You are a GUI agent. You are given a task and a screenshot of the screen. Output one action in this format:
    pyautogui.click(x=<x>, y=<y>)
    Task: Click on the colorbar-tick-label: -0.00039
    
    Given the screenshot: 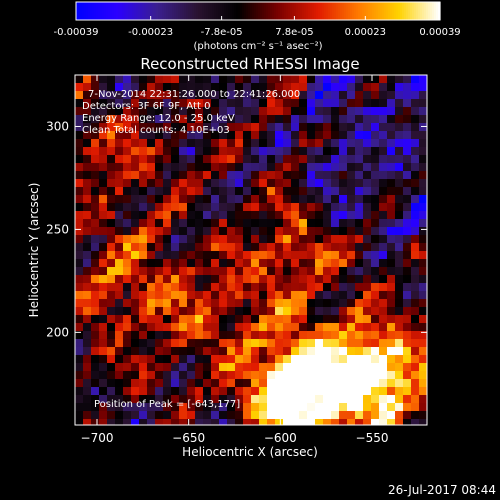 What is the action you would take?
    pyautogui.click(x=76, y=32)
    